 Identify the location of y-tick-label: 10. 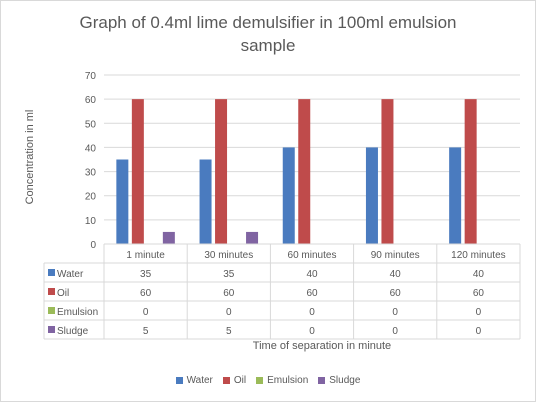
(91, 221).